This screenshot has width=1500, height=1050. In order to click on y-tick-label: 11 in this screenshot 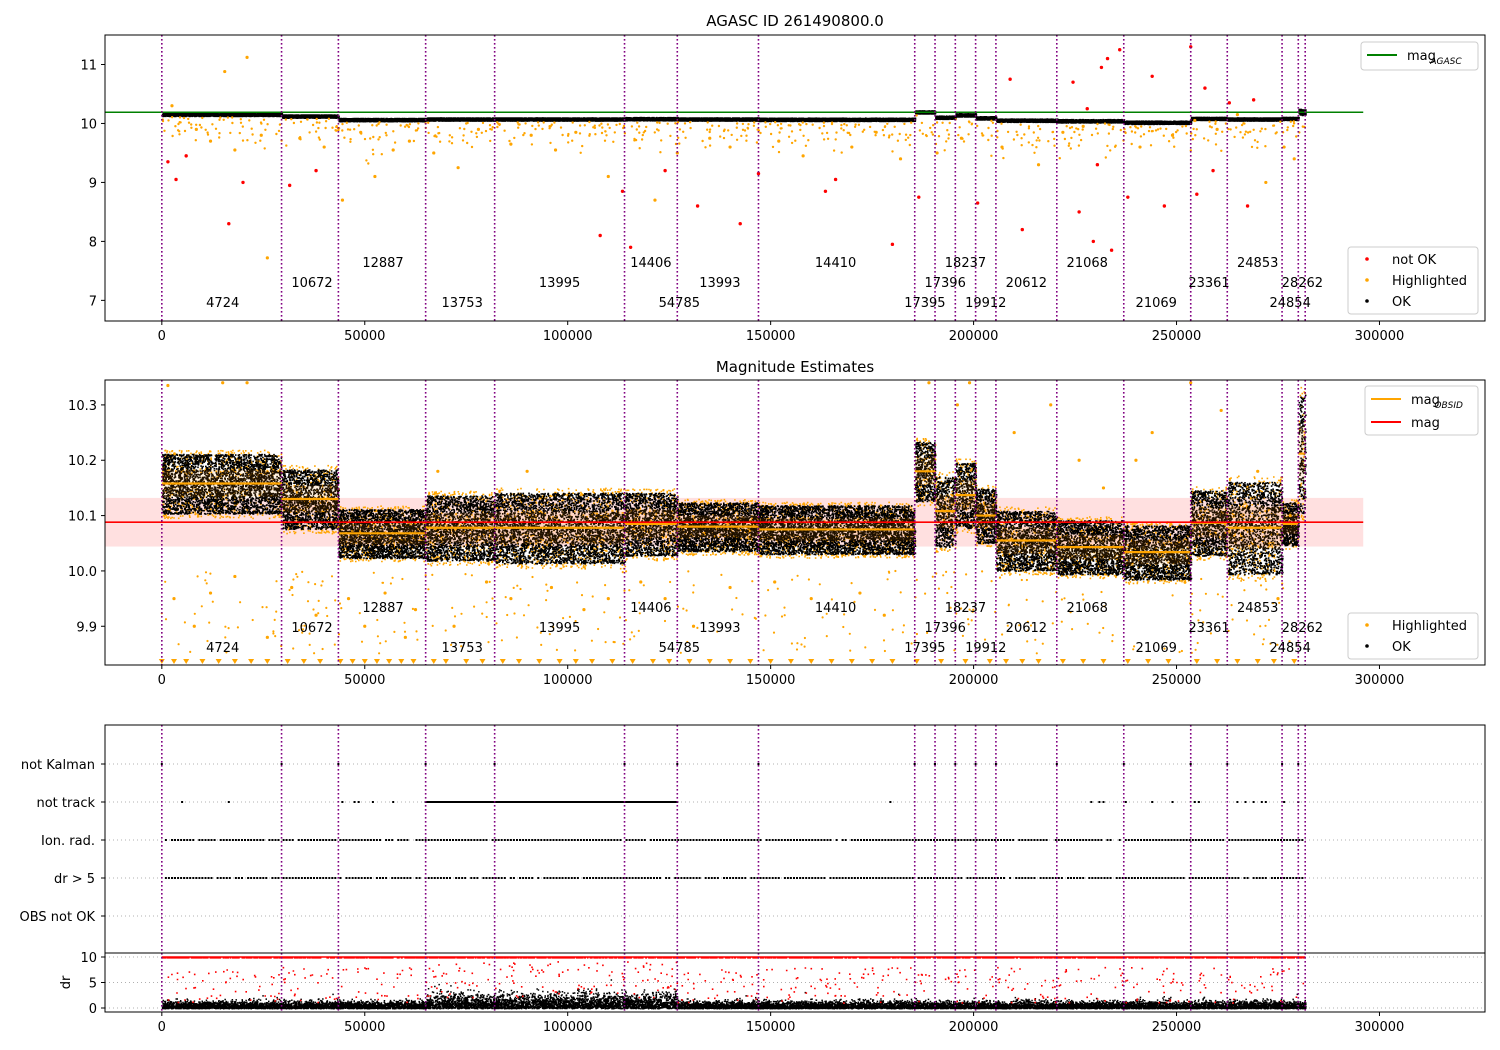, I will do `click(88, 65)`.